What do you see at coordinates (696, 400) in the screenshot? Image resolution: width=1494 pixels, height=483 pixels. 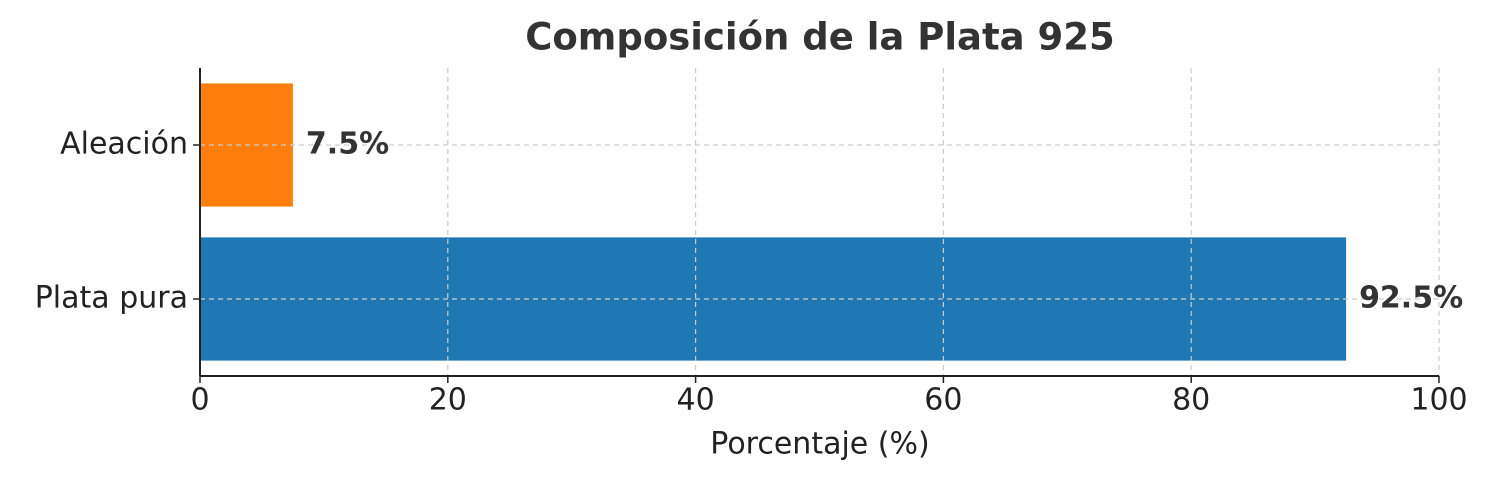 I see `x-tick-label: 40` at bounding box center [696, 400].